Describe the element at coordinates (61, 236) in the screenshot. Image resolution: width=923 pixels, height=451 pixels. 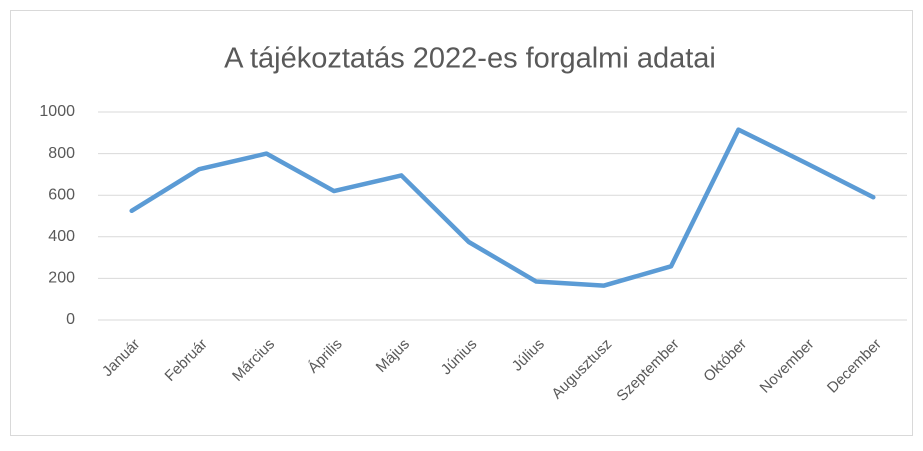
I see `y-tick-label: 400` at that location.